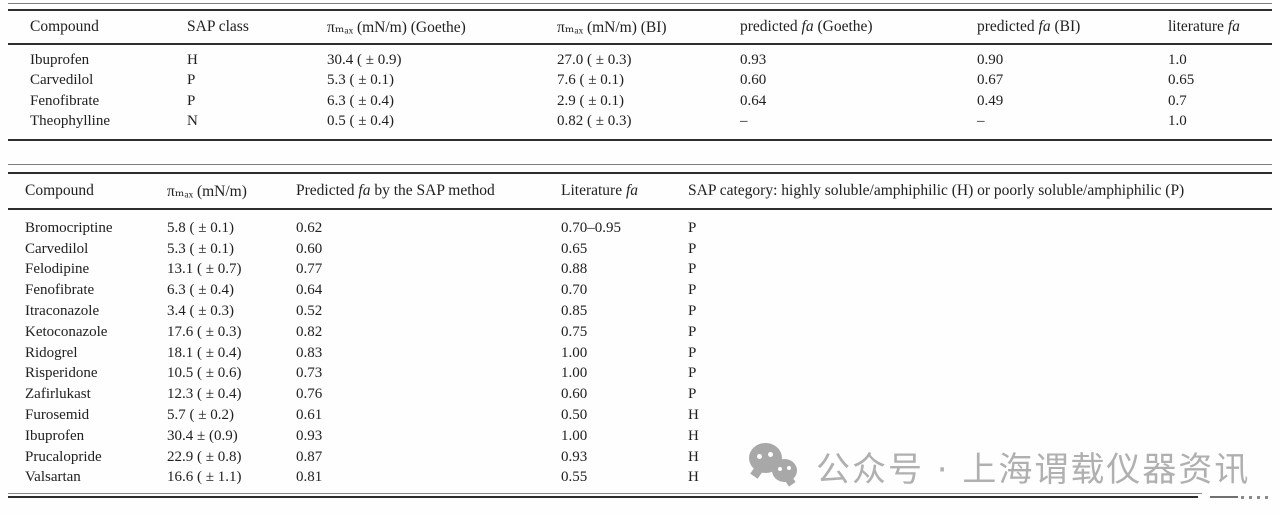 Image resolution: width=1280 pixels, height=515 pixels. Describe the element at coordinates (64, 26) in the screenshot. I see `table1-header-compound: Compound` at that location.